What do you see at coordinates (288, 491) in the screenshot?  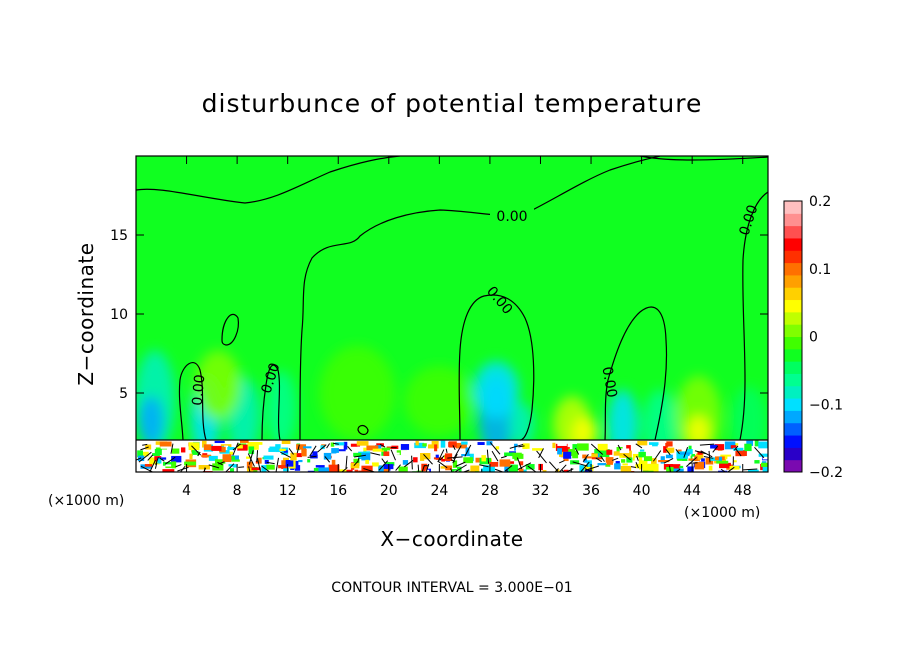 I see `x-tick-label: 12` at bounding box center [288, 491].